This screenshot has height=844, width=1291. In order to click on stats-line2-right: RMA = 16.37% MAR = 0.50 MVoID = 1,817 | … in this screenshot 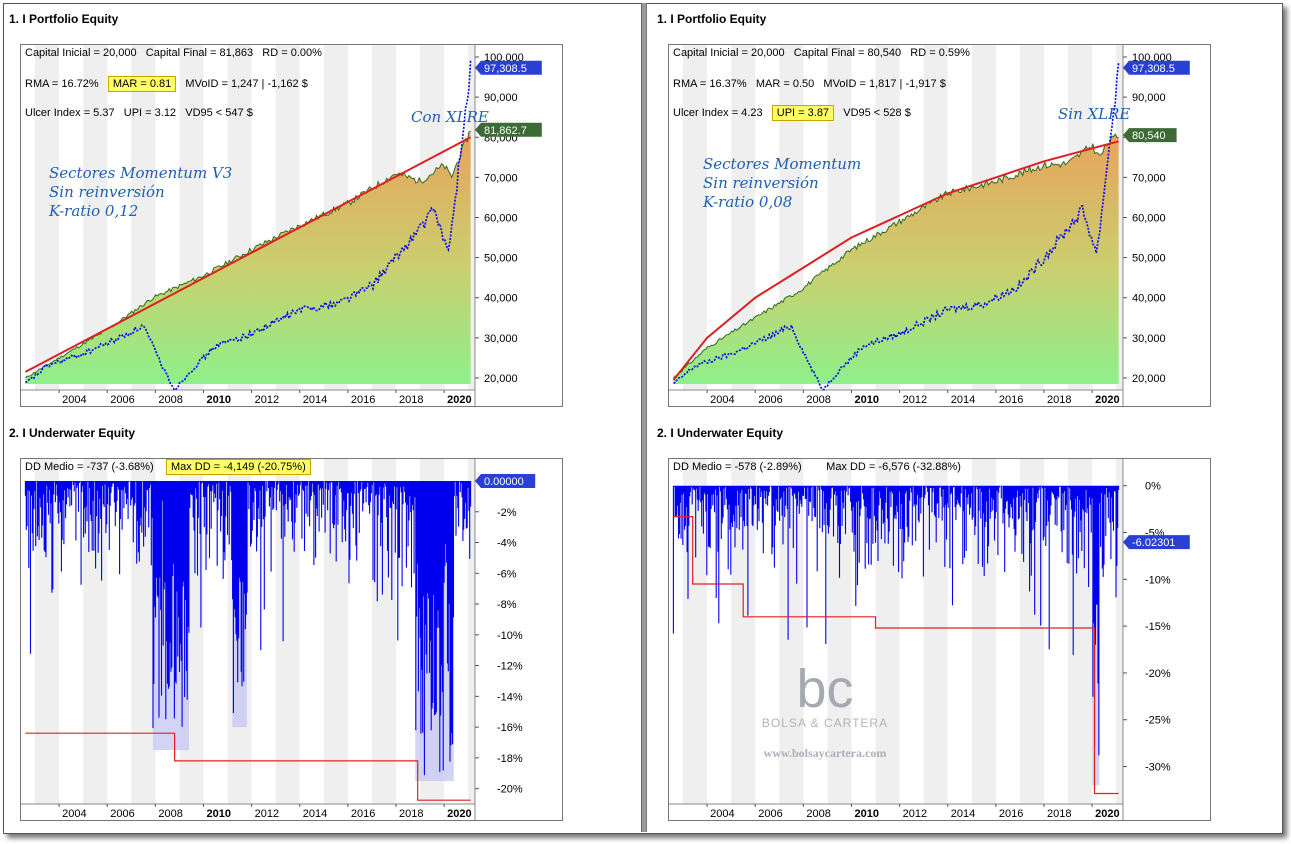, I will do `click(809, 84)`.